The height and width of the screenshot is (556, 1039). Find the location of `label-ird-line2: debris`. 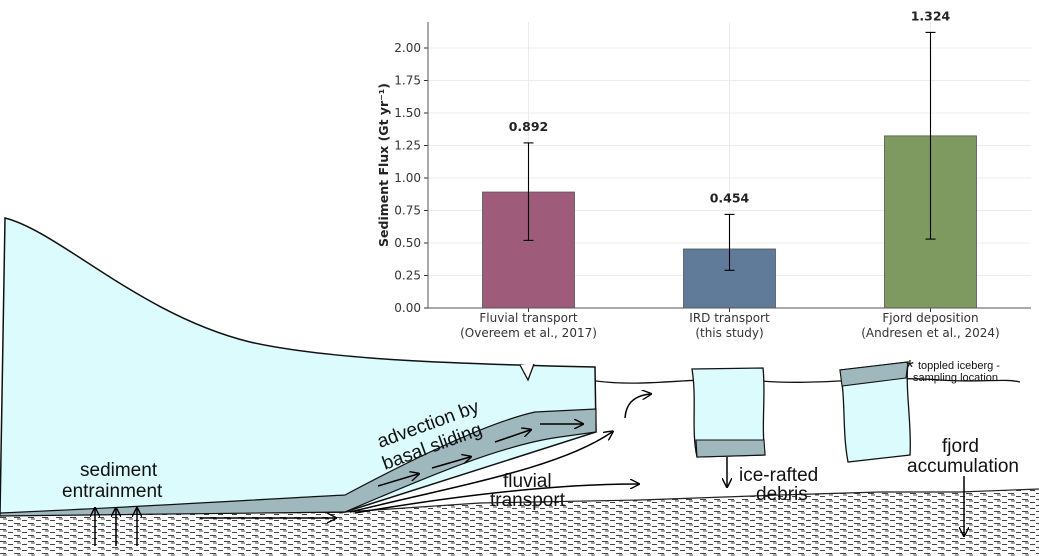

label-ird-line2: debris is located at coordinates (782, 494).